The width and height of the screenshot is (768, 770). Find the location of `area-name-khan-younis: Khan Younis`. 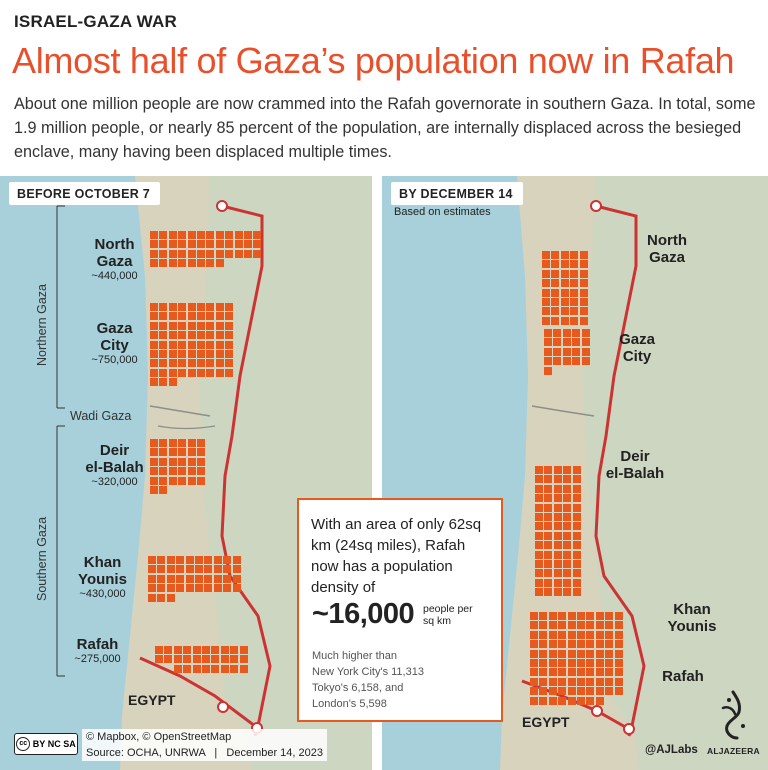

area-name-khan-younis: Khan Younis is located at coordinates (102, 571).